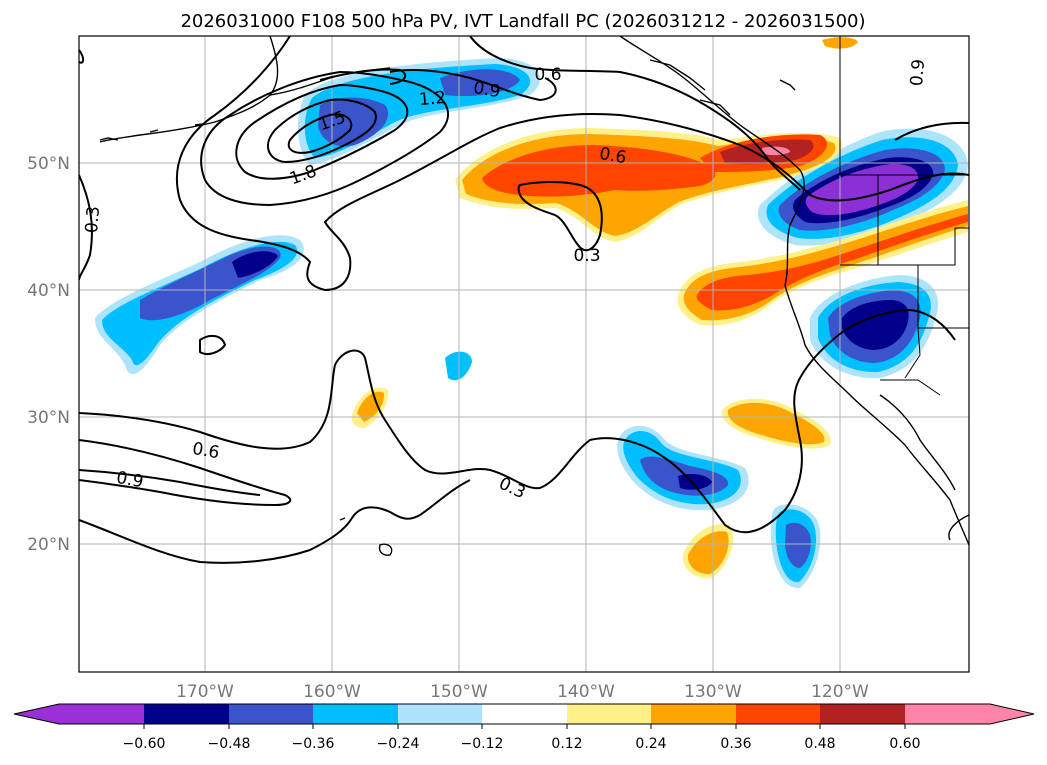  I want to click on lon-label: 170°W, so click(205, 692).